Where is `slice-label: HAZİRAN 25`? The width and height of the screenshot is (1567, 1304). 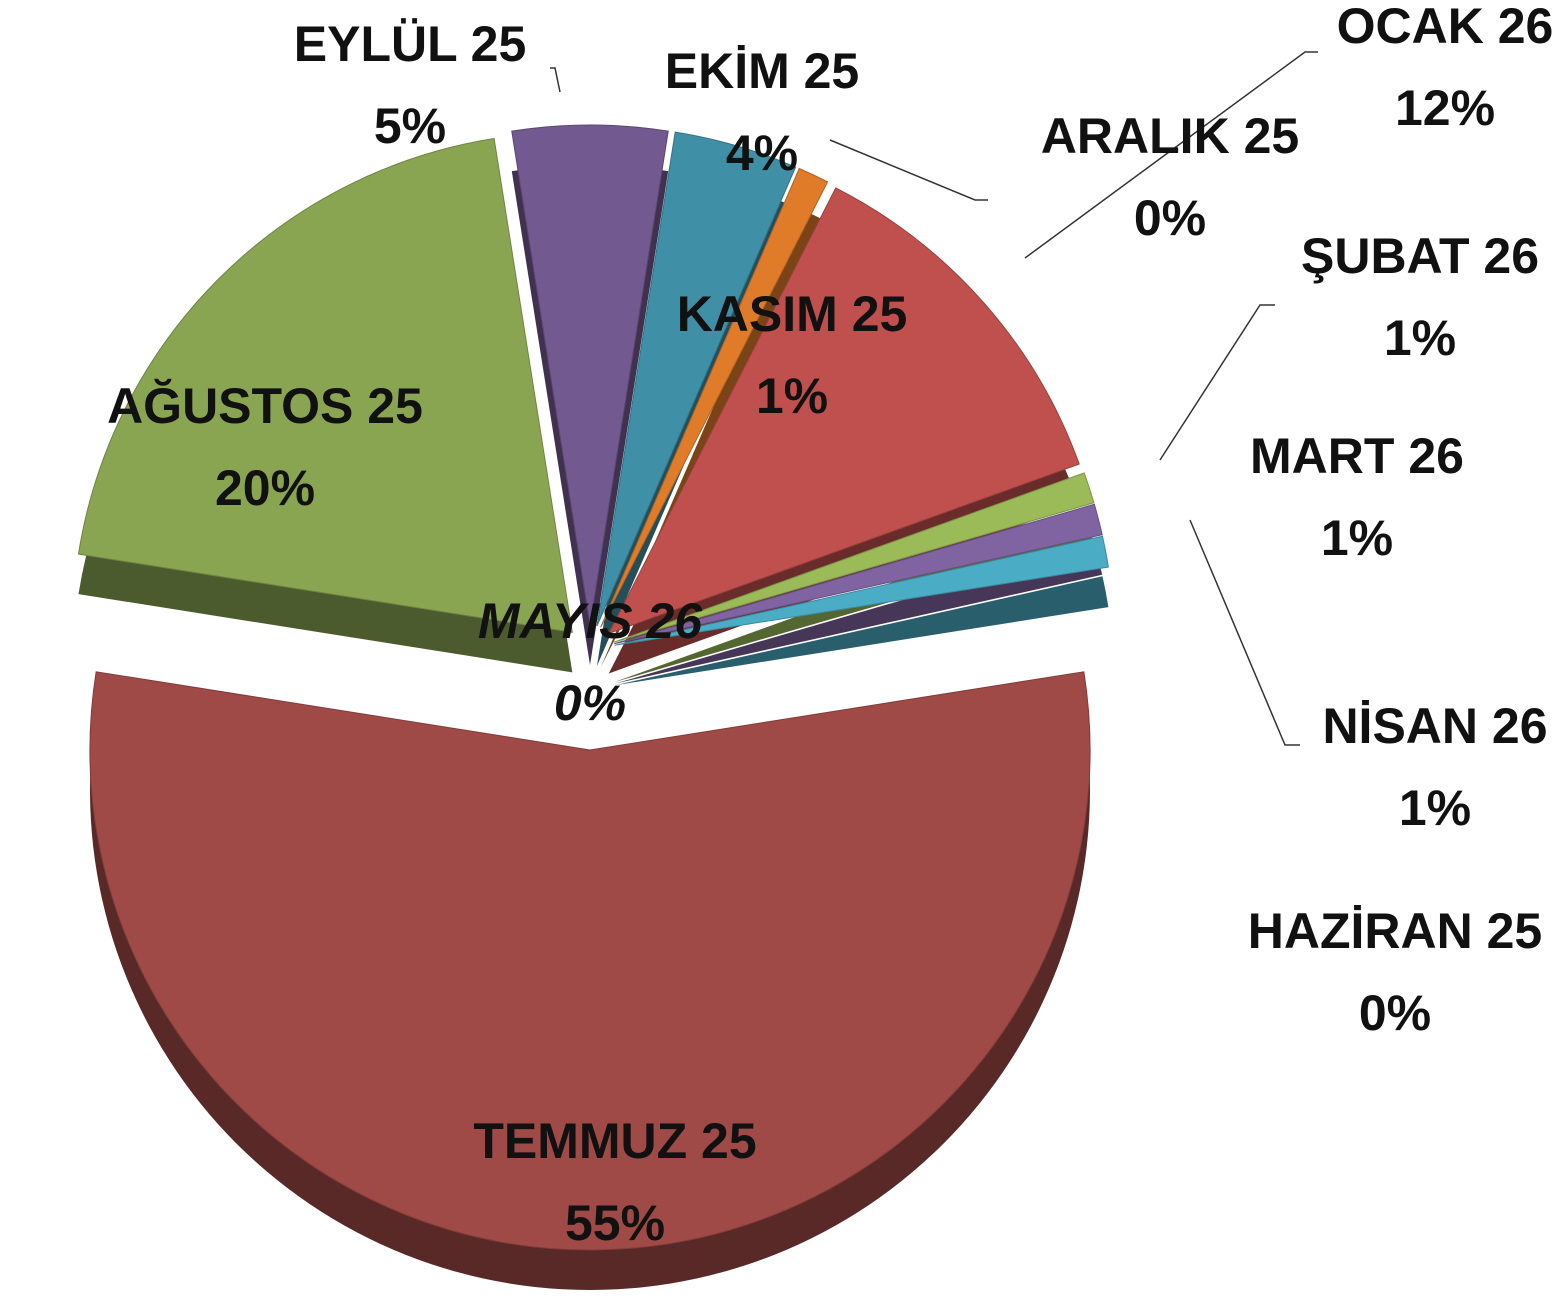 slice-label: HAZİRAN 25 is located at coordinates (1395, 931).